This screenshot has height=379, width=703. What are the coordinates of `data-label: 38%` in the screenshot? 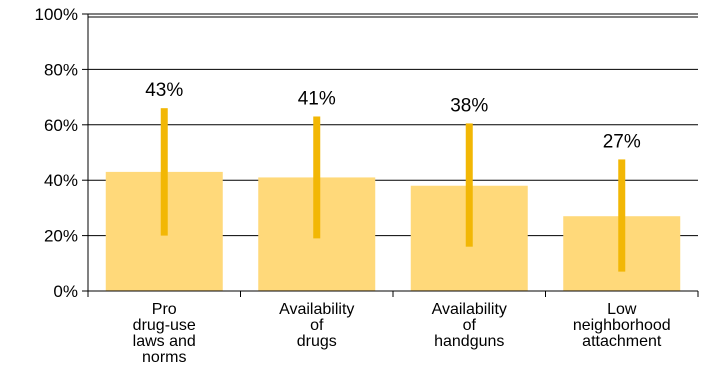 It's located at (469, 105).